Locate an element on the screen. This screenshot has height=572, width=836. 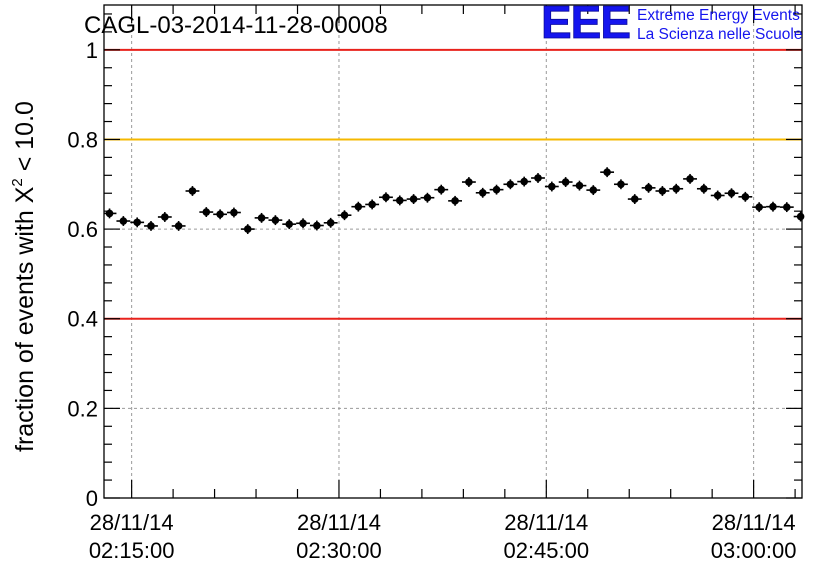
y-axis-label-chi: X is located at coordinates (25, 194).